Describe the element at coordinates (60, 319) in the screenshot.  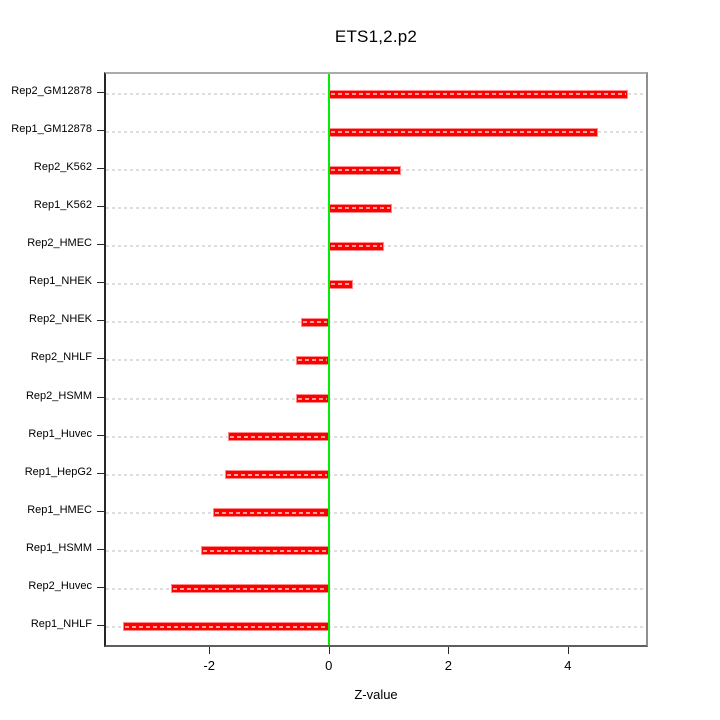
I see `y-tick-label: Rep2_NHEK` at that location.